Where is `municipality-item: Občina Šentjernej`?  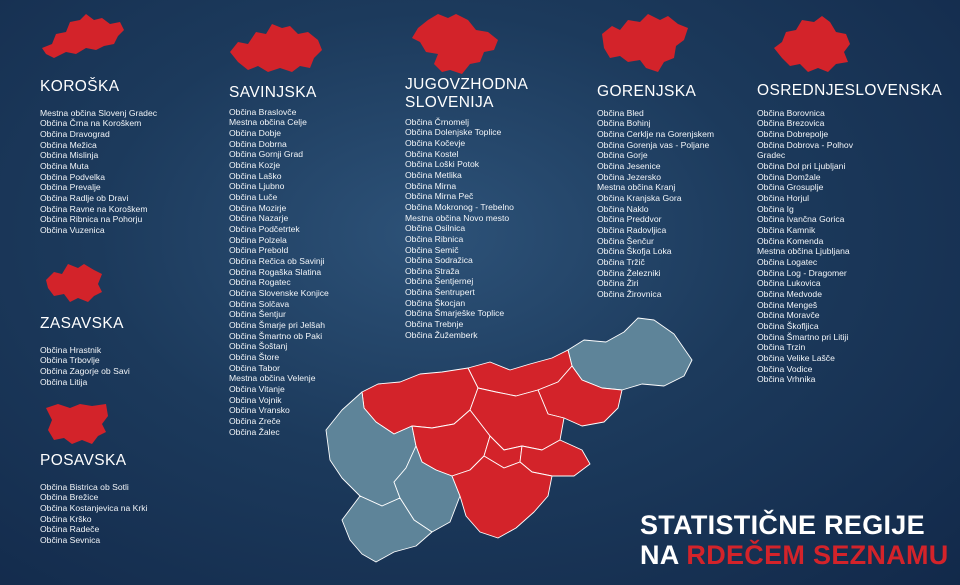 municipality-item: Občina Šentjernej is located at coordinates (439, 281).